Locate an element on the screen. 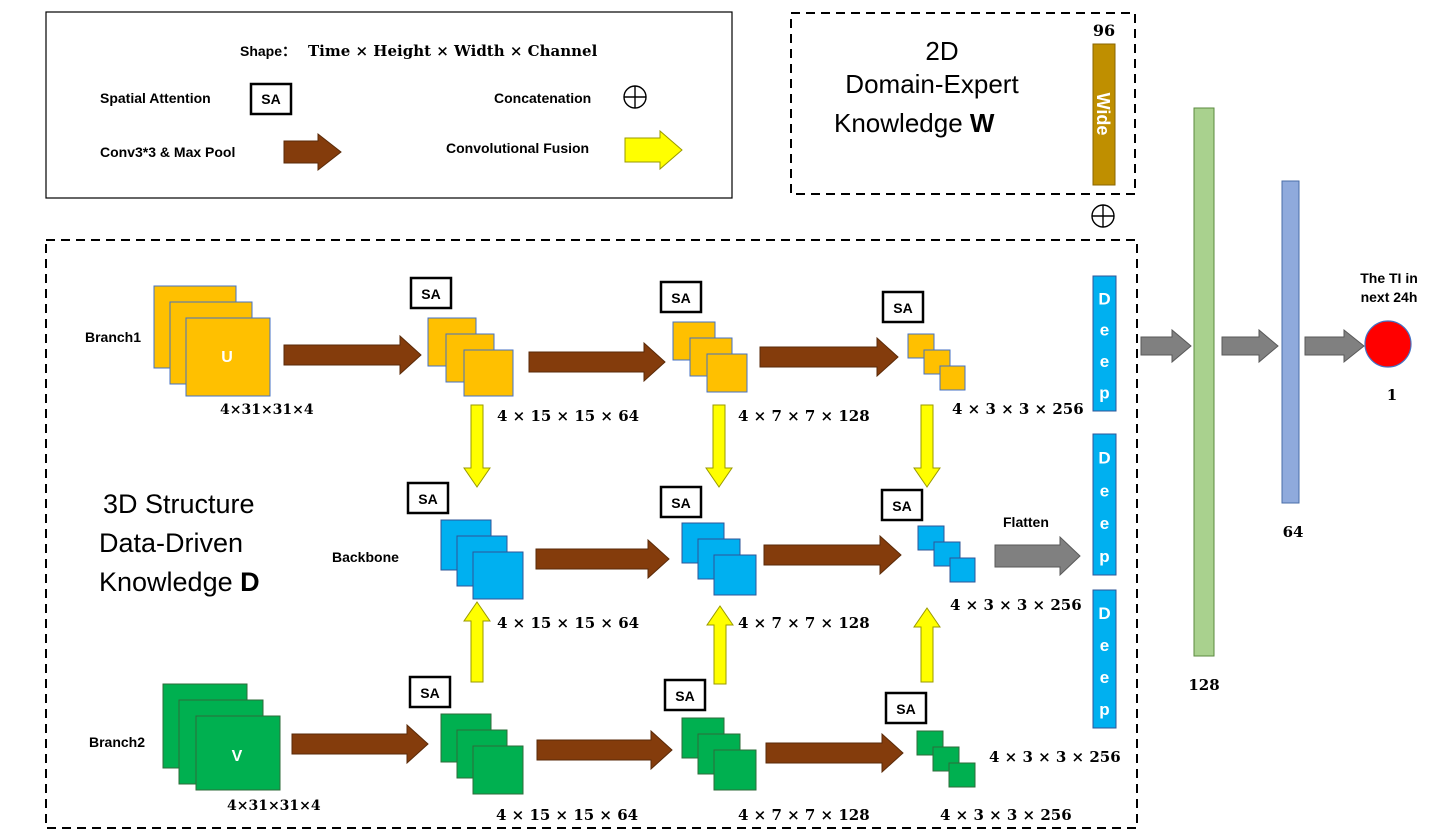 The height and width of the screenshot is (832, 1436). wide-title-line1: 2D is located at coordinates (941, 51).